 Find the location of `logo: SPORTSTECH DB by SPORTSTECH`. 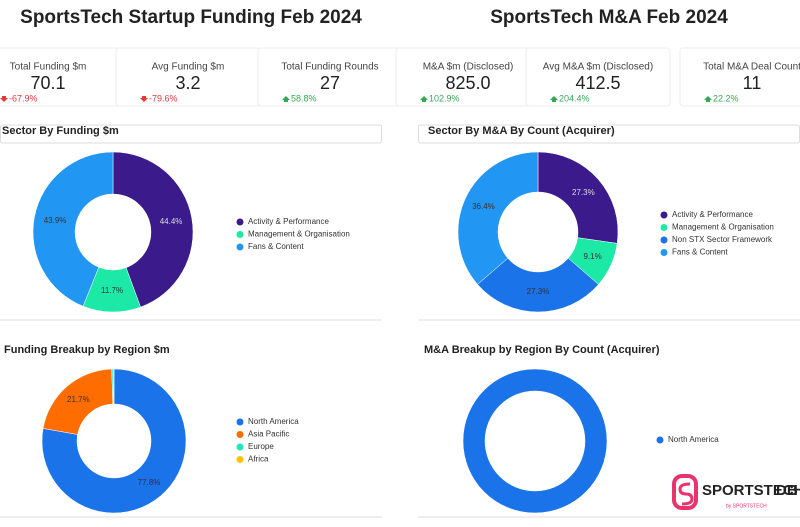

logo: SPORTSTECH DB by SPORTSTECH is located at coordinates (736, 492).